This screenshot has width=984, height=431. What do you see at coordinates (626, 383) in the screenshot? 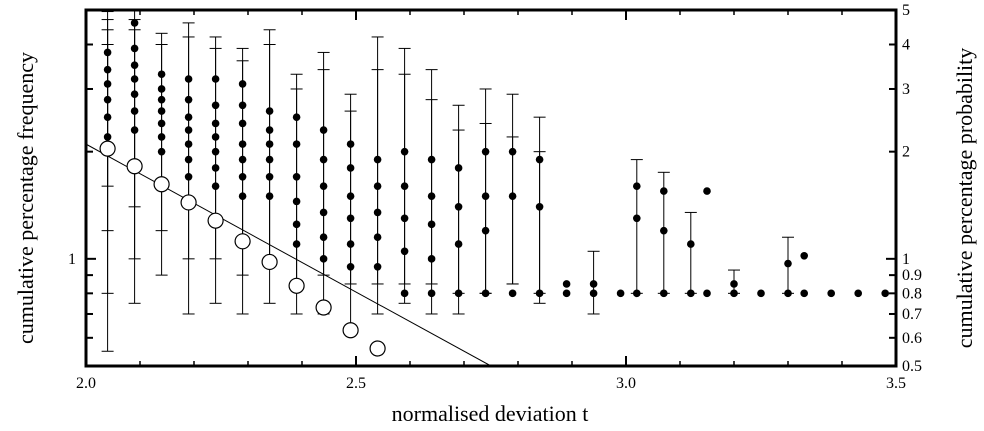
I see `x-tick-label: 3.0` at bounding box center [626, 383].